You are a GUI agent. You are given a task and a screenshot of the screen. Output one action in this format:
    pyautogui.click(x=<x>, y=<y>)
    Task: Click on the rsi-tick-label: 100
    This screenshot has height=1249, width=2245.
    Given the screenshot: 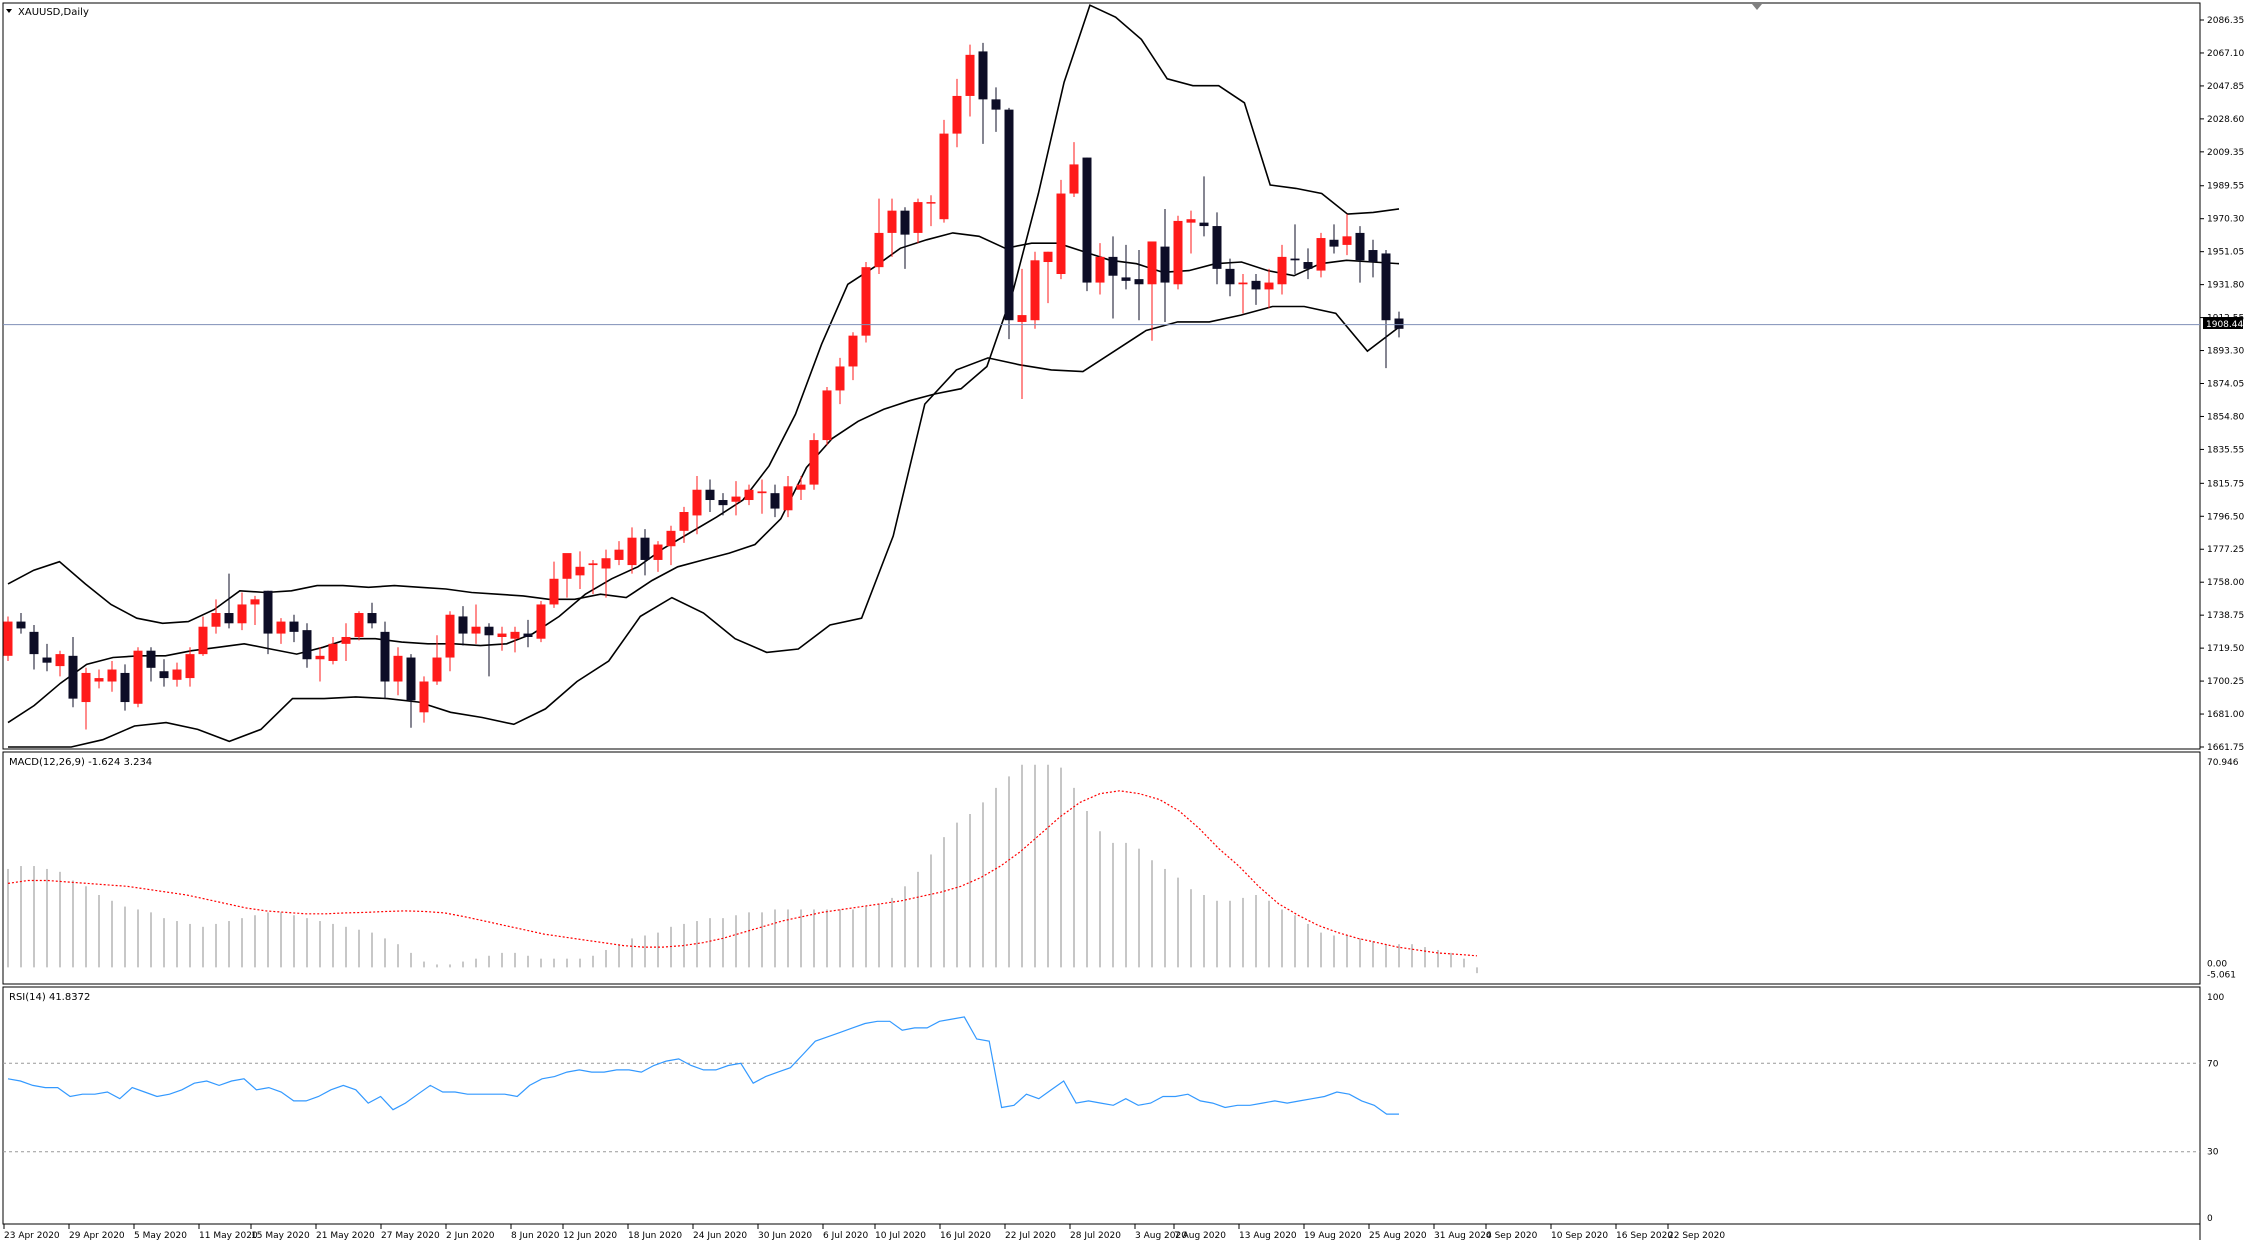 What is the action you would take?
    pyautogui.click(x=2215, y=998)
    